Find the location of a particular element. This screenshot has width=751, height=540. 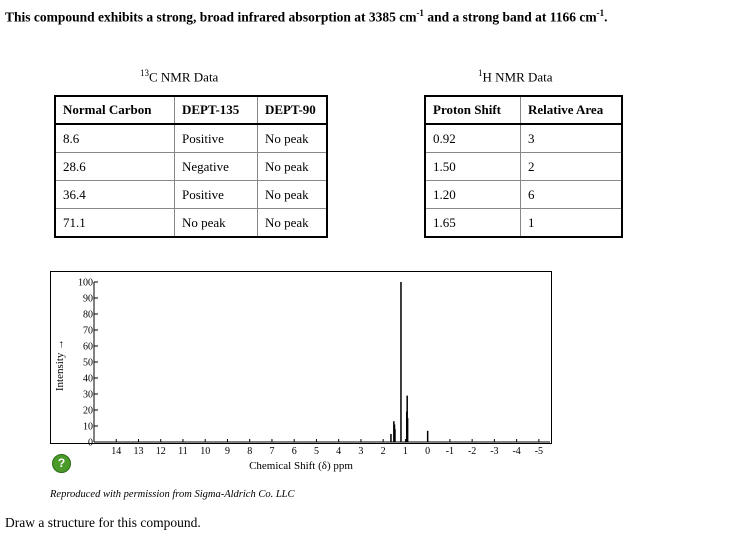

table-cell: Negative is located at coordinates (216, 166).